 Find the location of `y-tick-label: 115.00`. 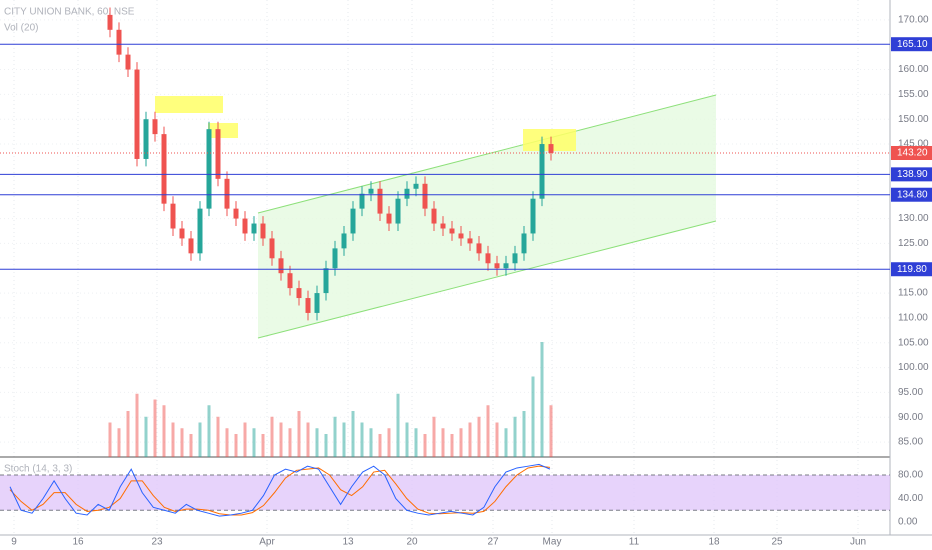

y-tick-label: 115.00 is located at coordinates (913, 293).